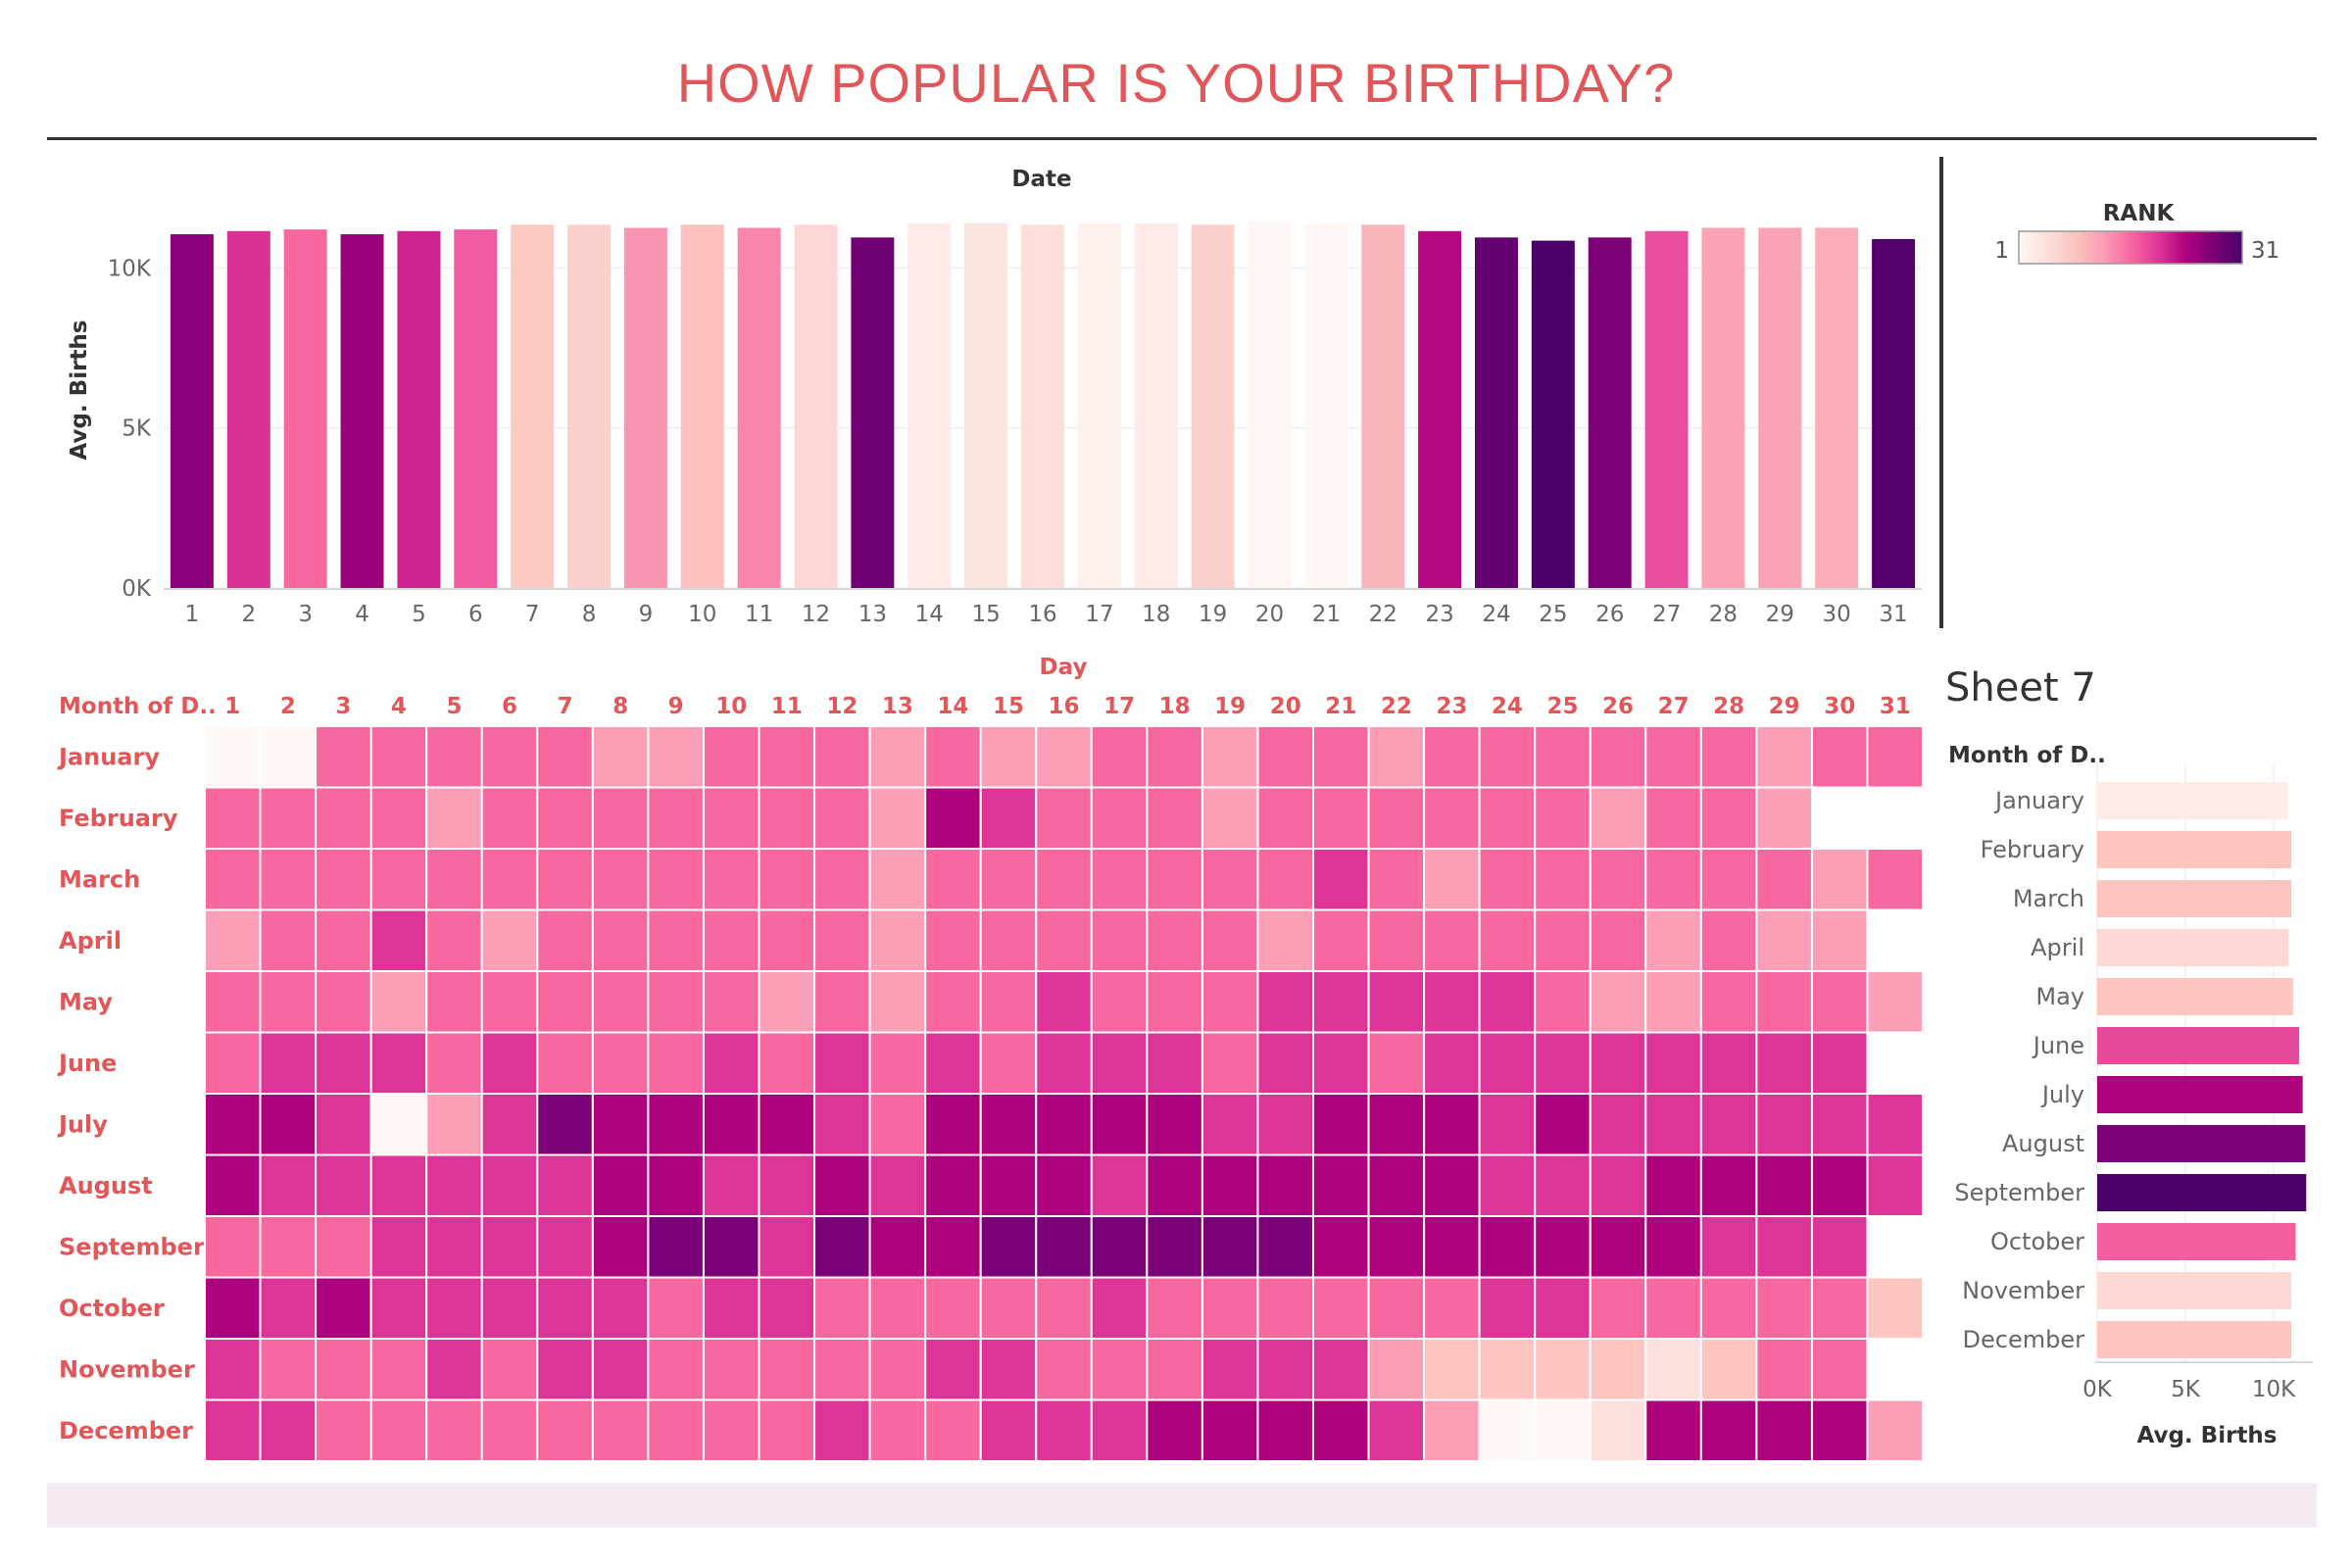 The image size is (2352, 1568). I want to click on date-x-tick-label: 31, so click(1893, 614).